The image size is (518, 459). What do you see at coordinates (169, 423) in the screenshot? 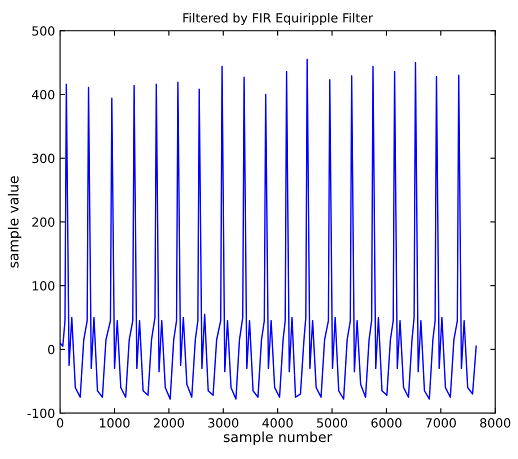
I see `x-tick-label: 2000` at bounding box center [169, 423].